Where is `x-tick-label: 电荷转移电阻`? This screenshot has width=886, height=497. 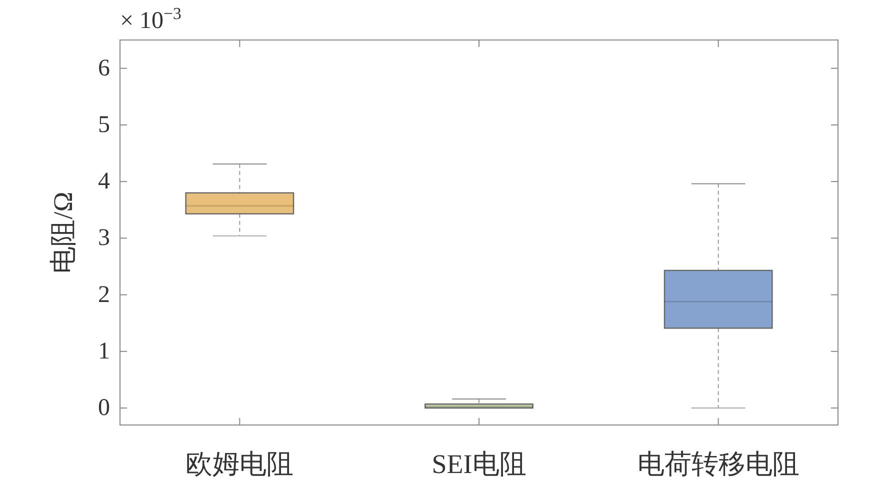 x-tick-label: 电荷转移电阻 is located at coordinates (718, 464).